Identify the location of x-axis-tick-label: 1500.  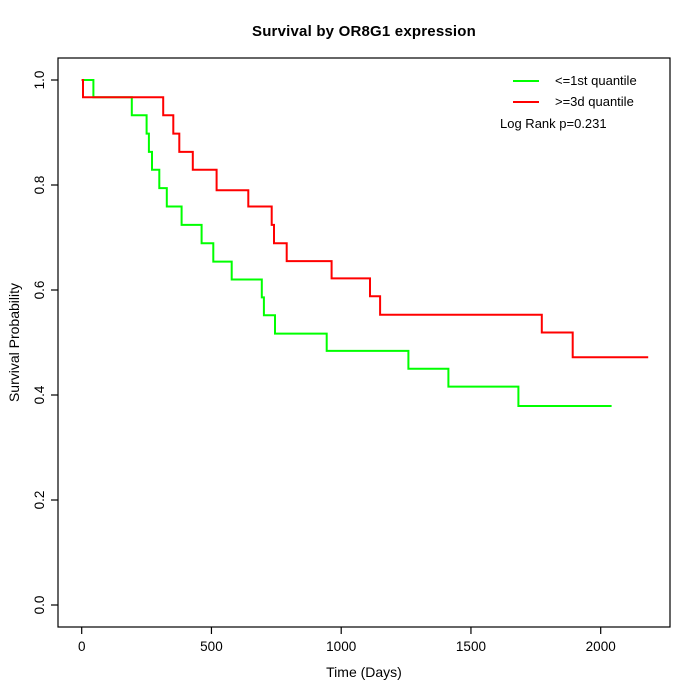
(471, 646).